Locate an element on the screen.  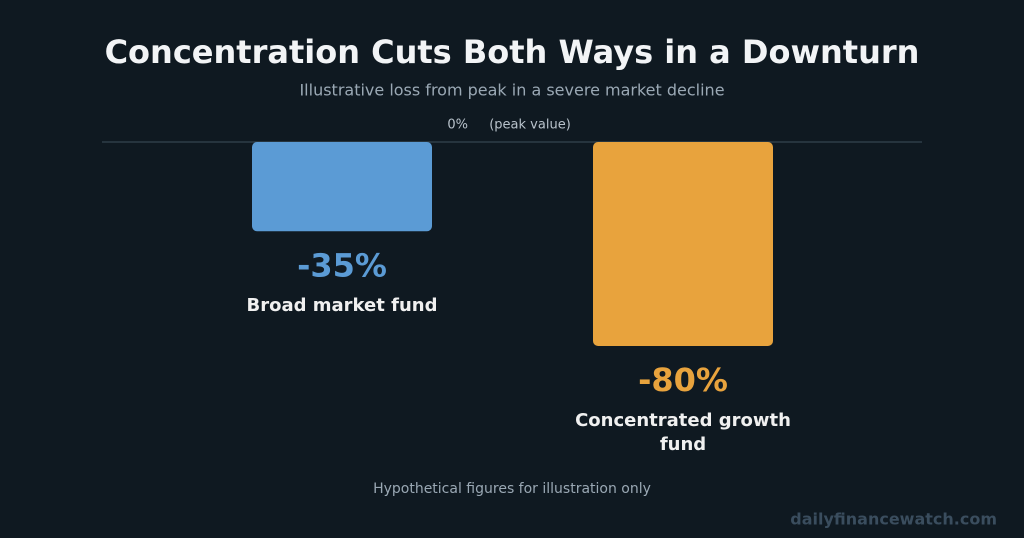
value-label: -80% is located at coordinates (683, 380).